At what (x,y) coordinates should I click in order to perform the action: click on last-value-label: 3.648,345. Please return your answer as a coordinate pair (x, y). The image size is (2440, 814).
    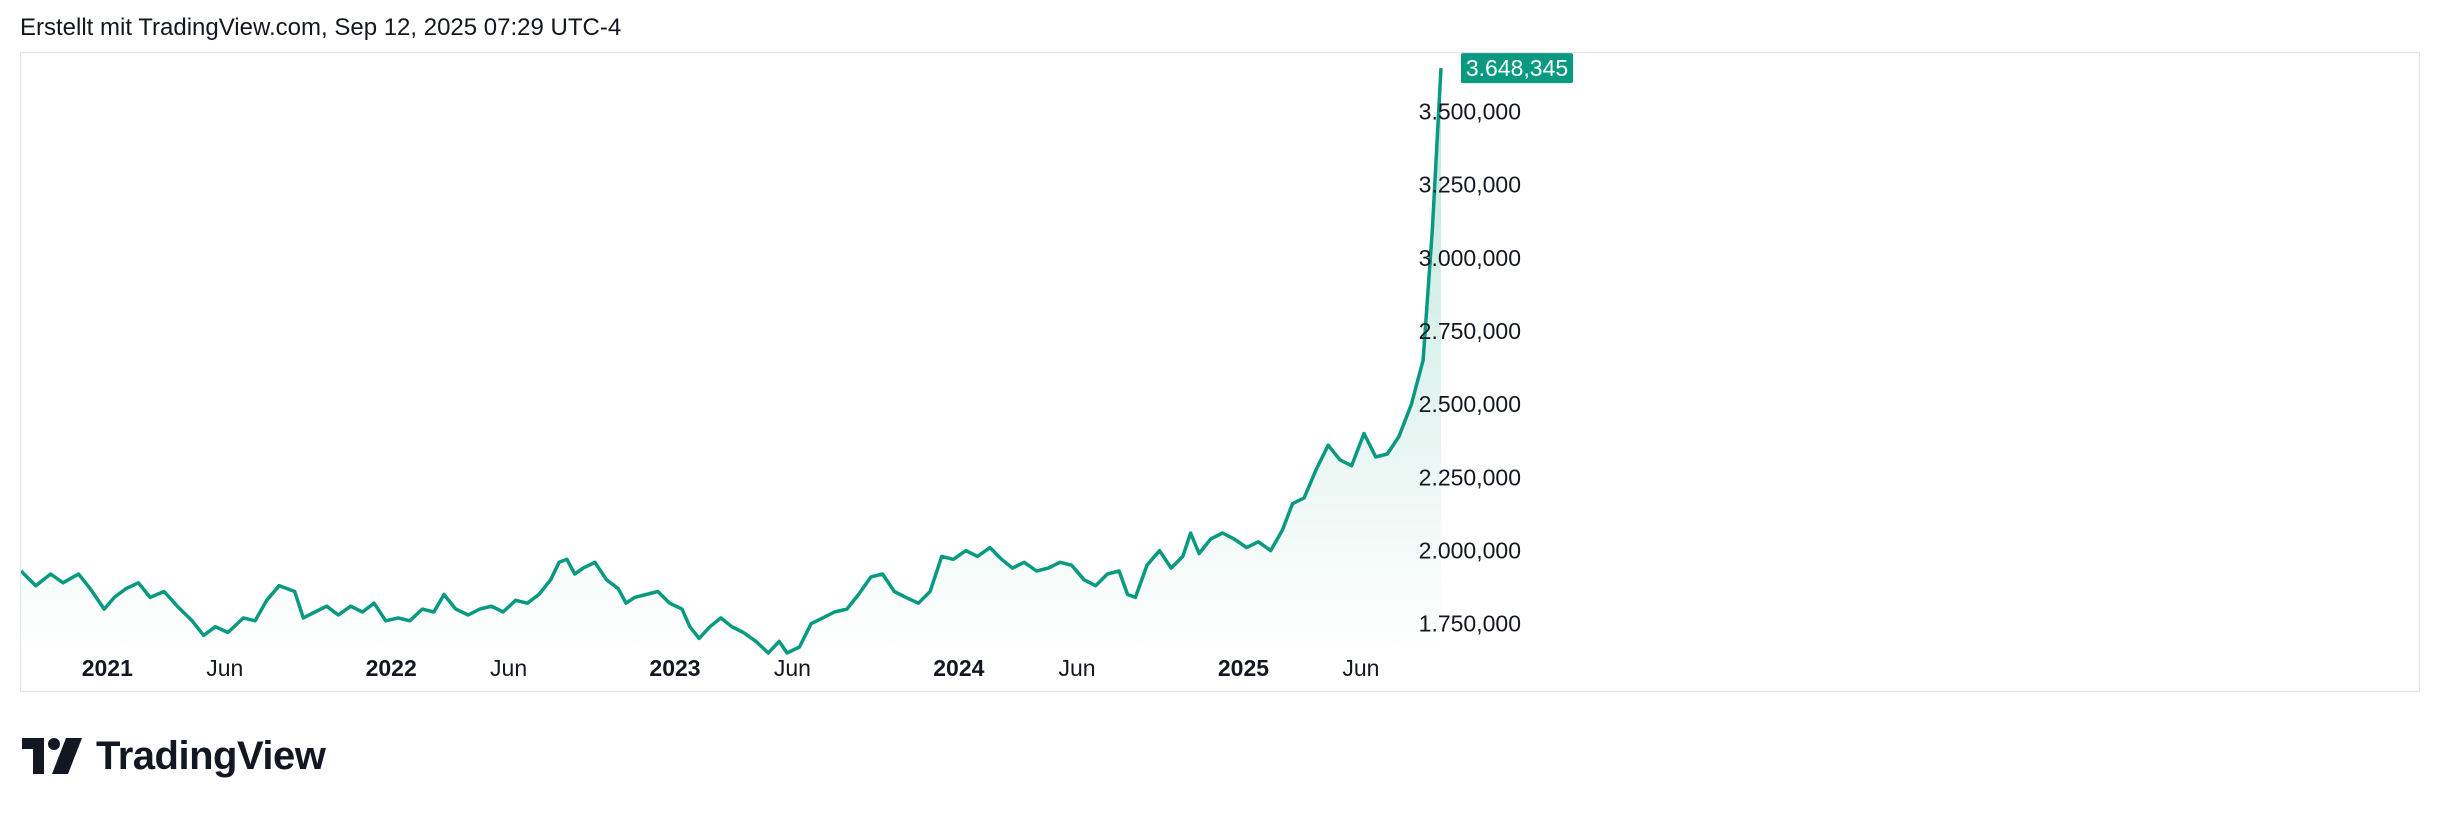
    Looking at the image, I should click on (1517, 68).